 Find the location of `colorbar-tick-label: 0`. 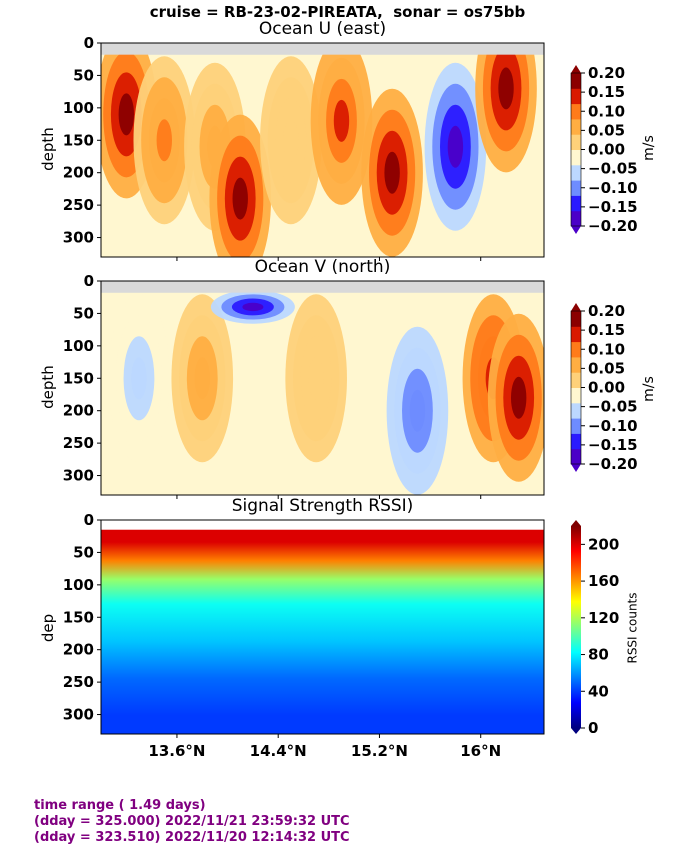

colorbar-tick-label: 0 is located at coordinates (593, 728).